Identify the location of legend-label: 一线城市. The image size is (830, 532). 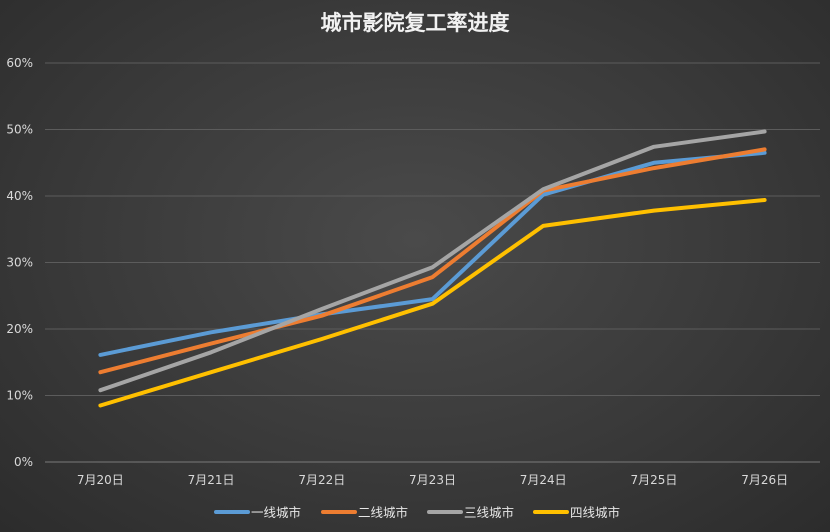
(276, 512).